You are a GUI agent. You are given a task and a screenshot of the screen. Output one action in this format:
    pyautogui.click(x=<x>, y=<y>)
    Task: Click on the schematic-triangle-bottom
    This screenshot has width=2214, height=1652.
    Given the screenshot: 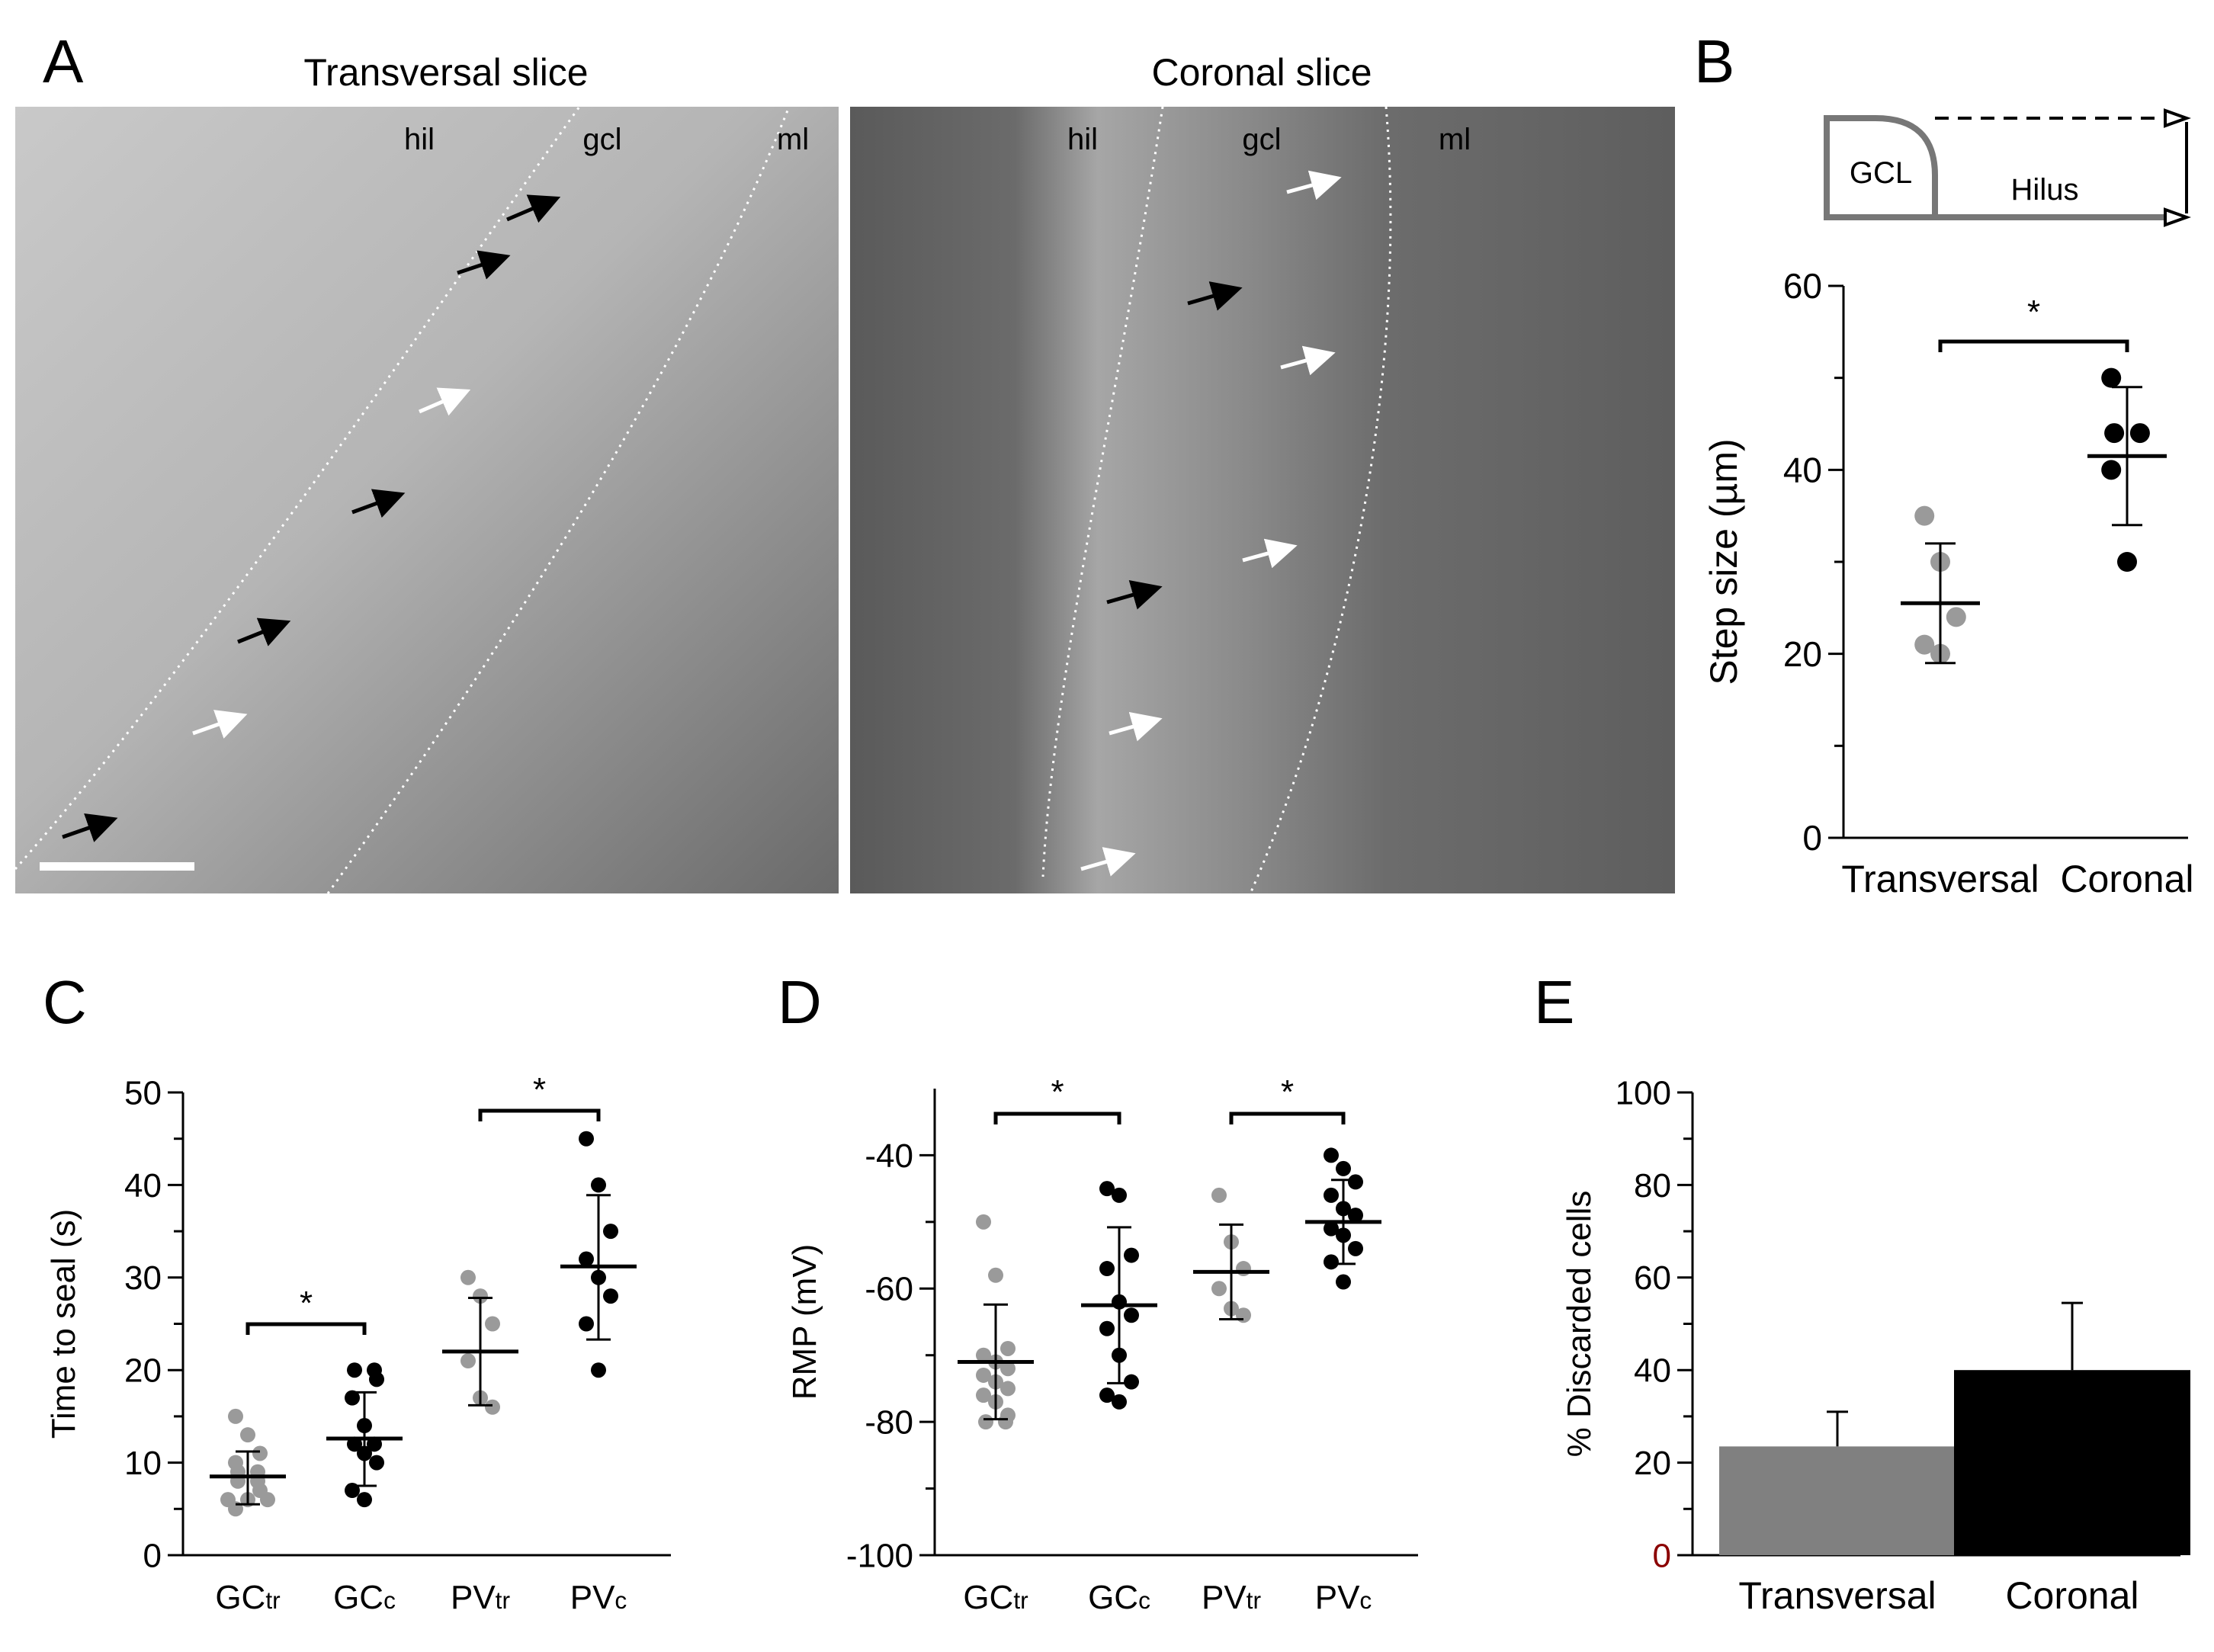 What is the action you would take?
    pyautogui.click(x=2177, y=217)
    